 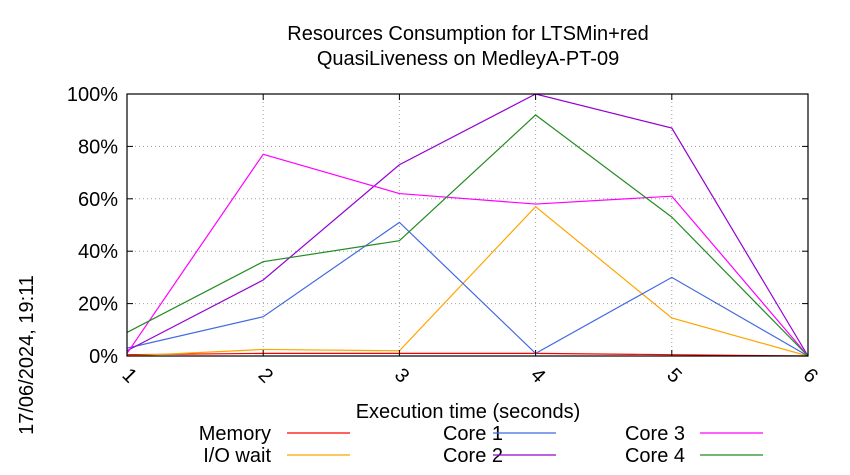 I want to click on timestamp: 17/06/2024, 19:11, so click(x=27, y=355).